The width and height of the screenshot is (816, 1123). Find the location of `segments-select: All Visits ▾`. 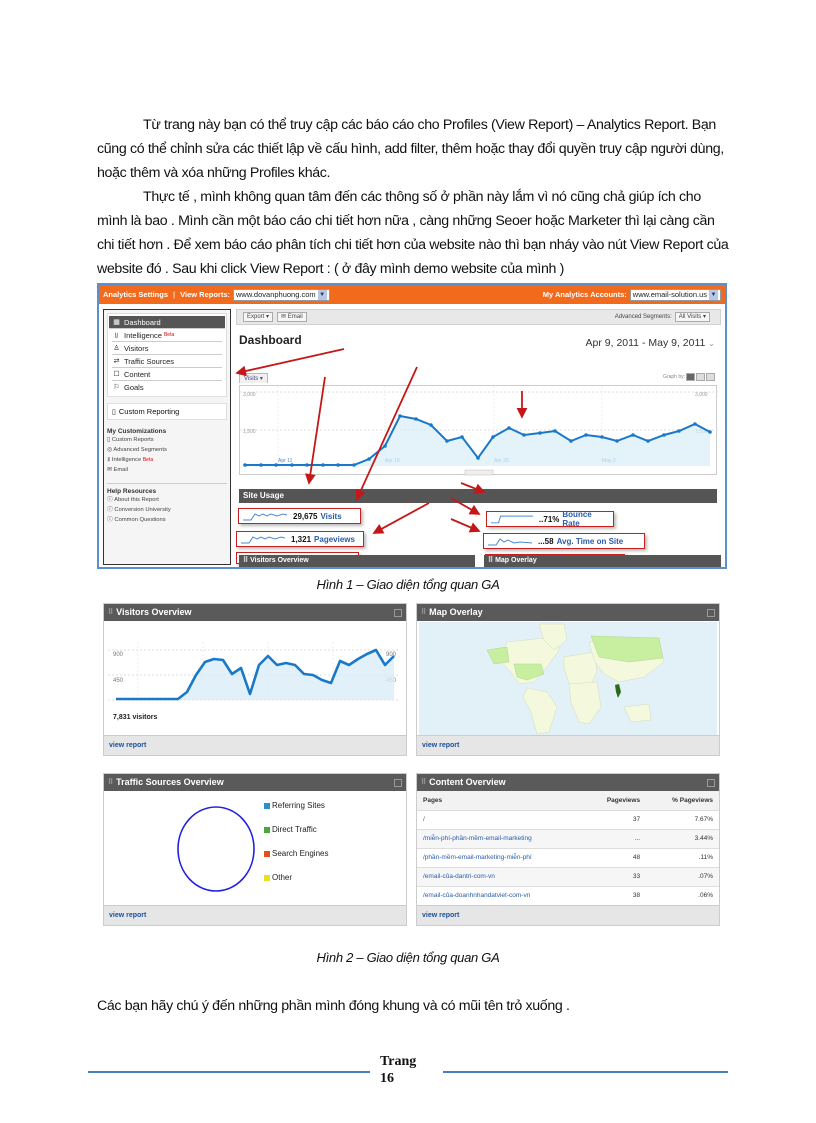

segments-select: All Visits ▾ is located at coordinates (692, 317).